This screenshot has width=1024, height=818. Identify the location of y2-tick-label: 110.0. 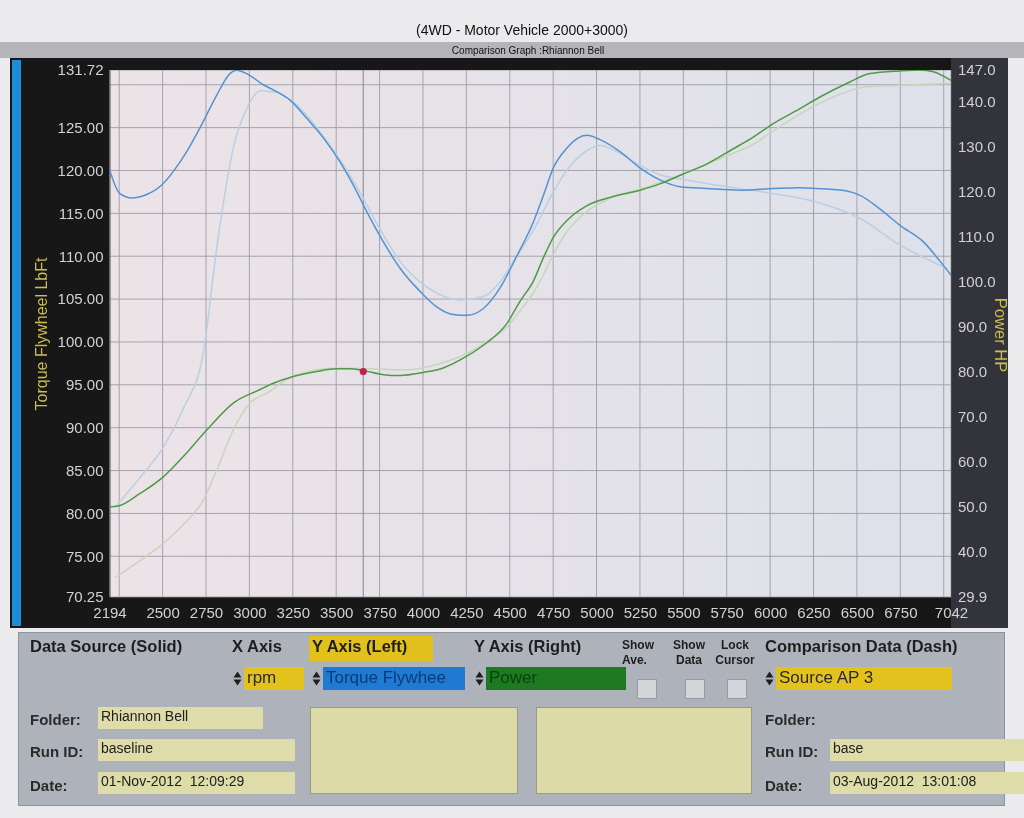
(976, 236).